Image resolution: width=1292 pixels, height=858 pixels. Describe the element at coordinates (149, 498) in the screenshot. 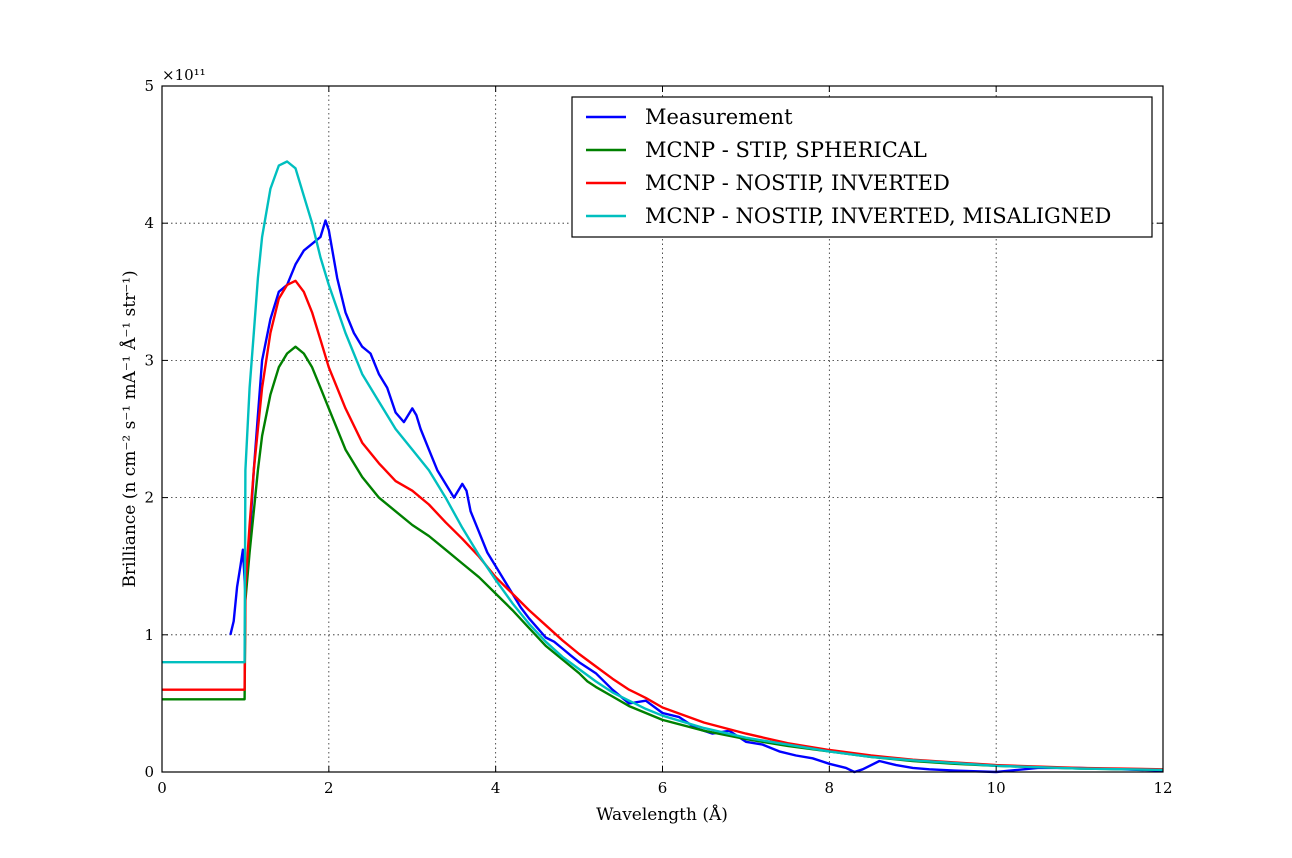

I see `y-tick-label: 2` at that location.